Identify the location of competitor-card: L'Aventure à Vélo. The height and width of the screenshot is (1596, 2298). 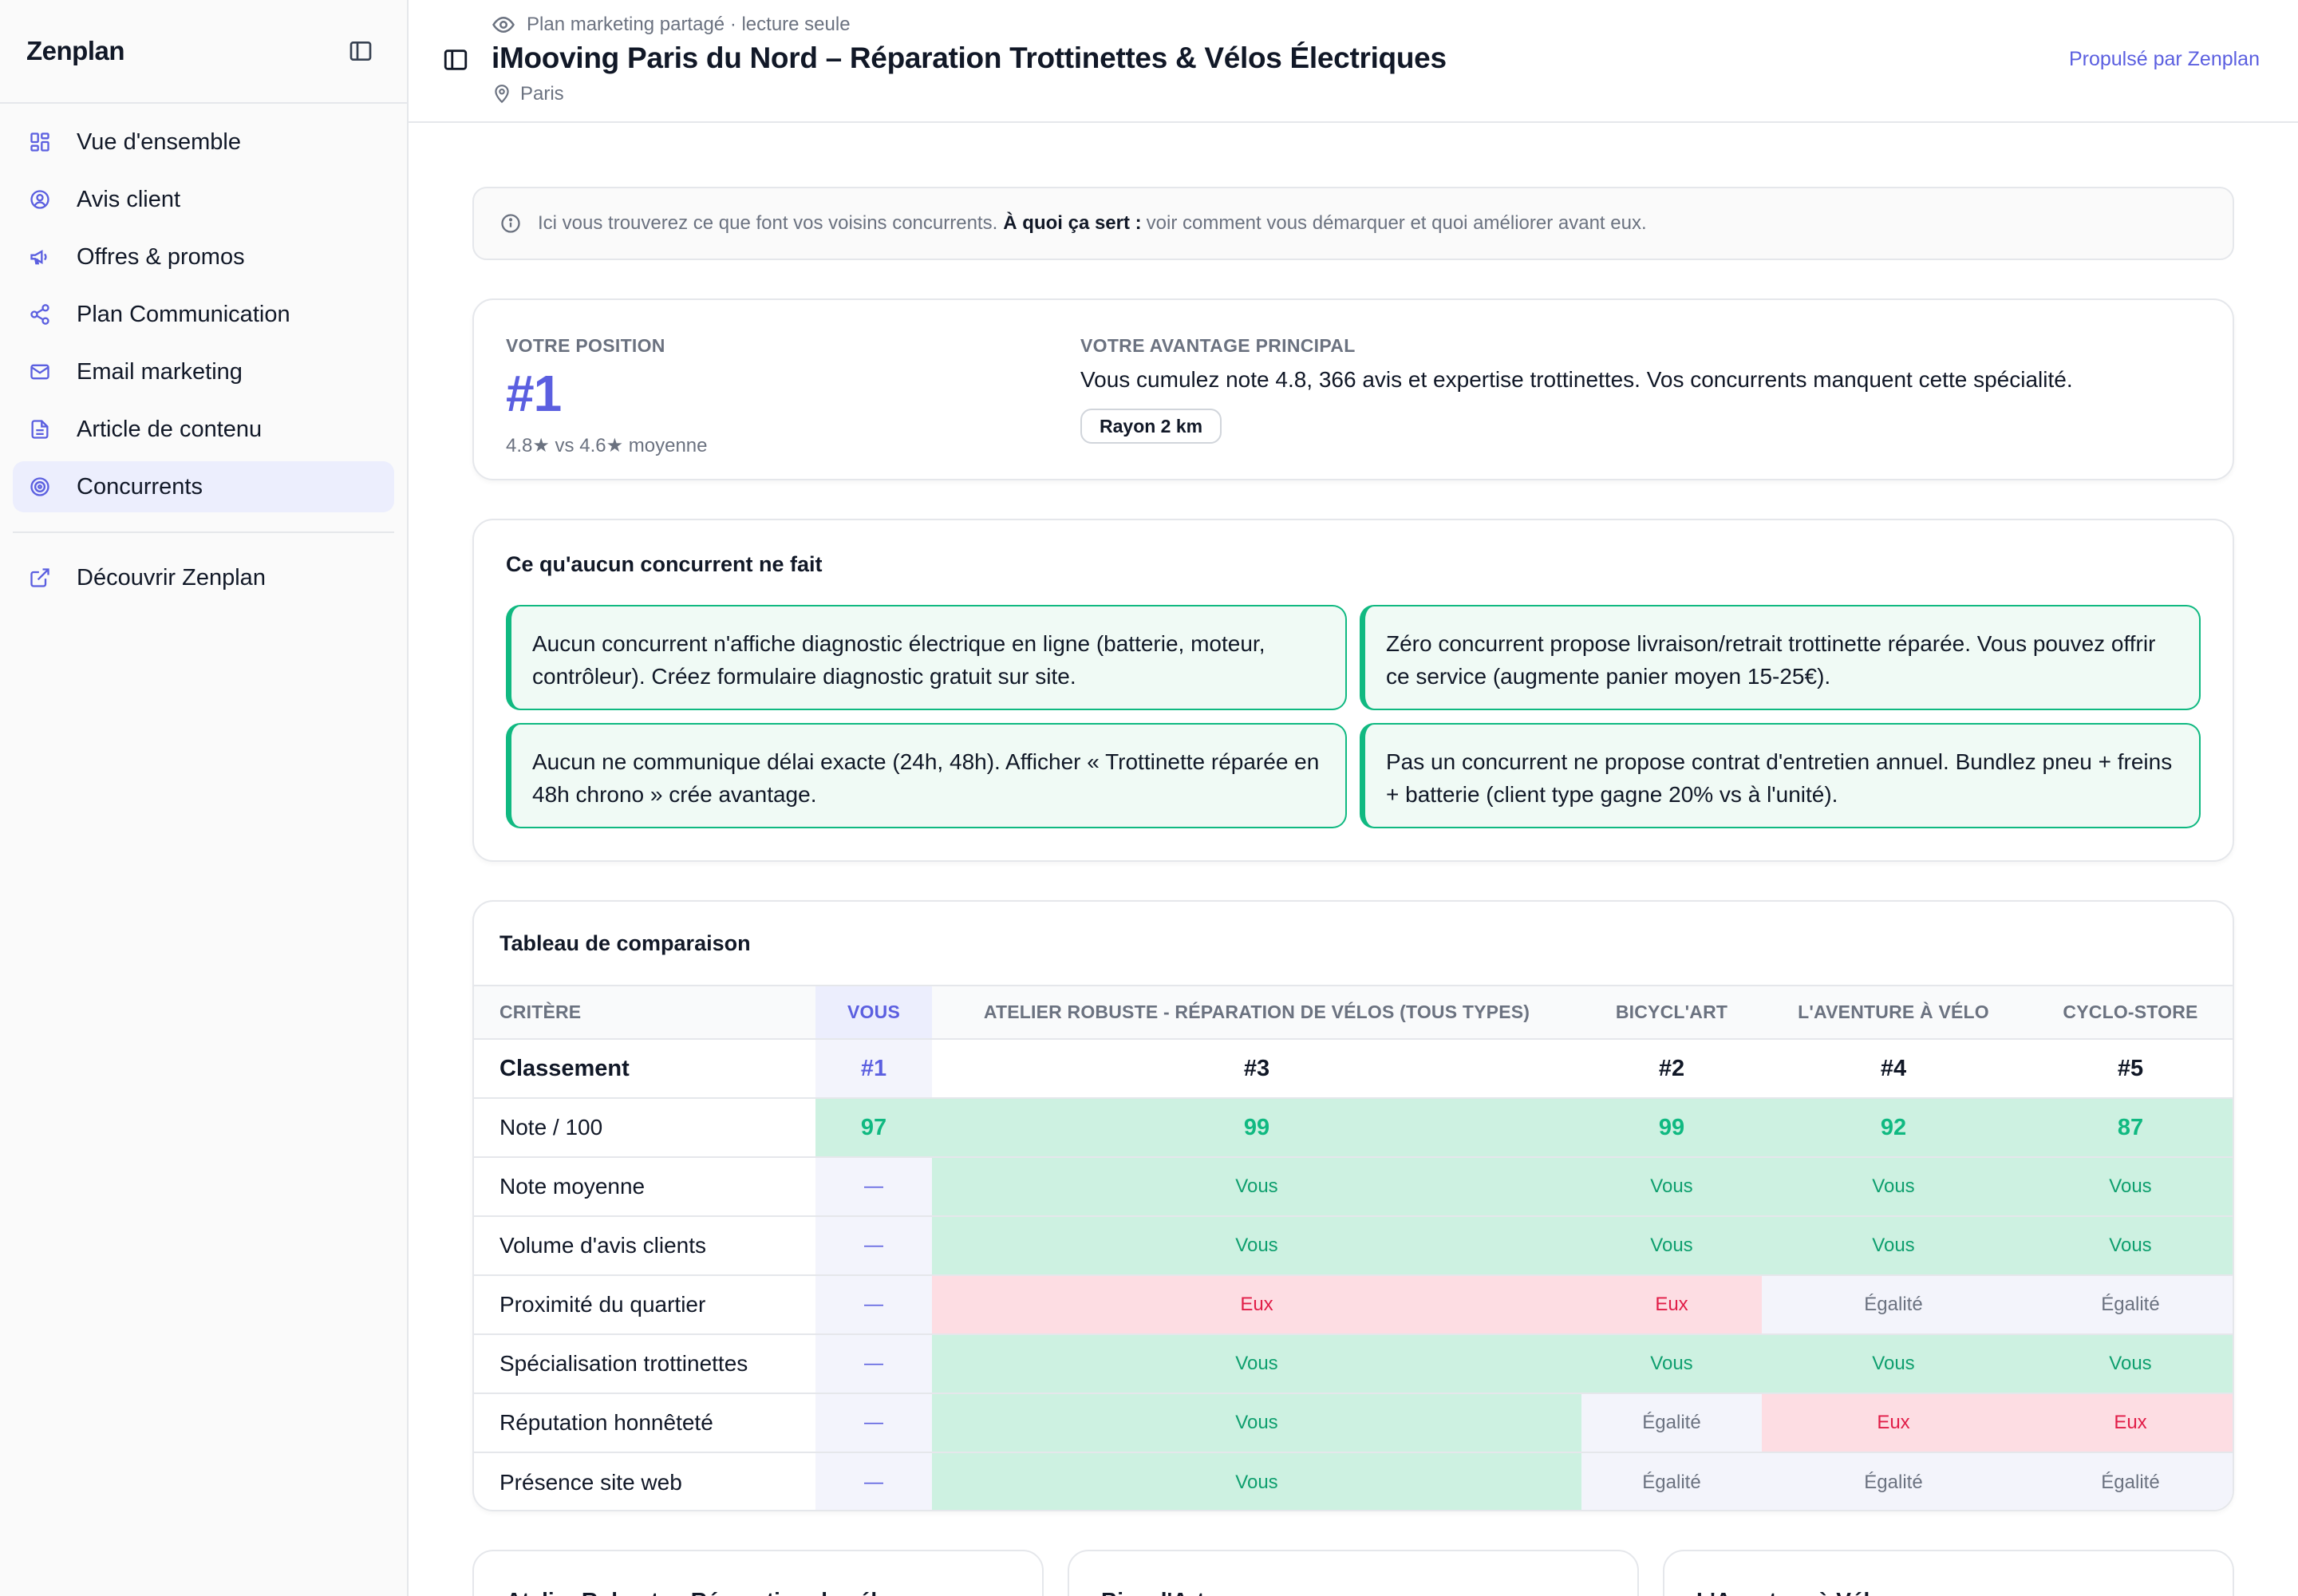
(1949, 1573).